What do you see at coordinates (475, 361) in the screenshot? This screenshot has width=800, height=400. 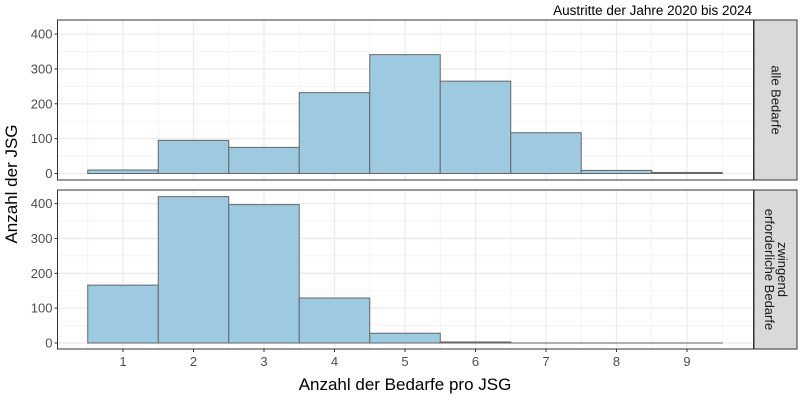 I see `x-tick-label: 6` at bounding box center [475, 361].